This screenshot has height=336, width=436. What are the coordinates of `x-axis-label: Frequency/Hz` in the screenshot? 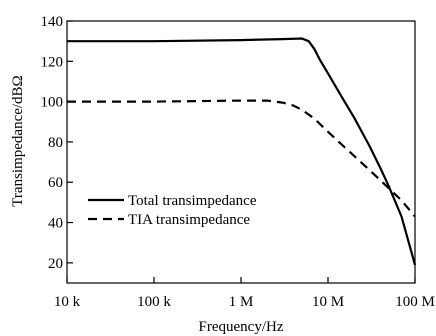 It's located at (241, 327).